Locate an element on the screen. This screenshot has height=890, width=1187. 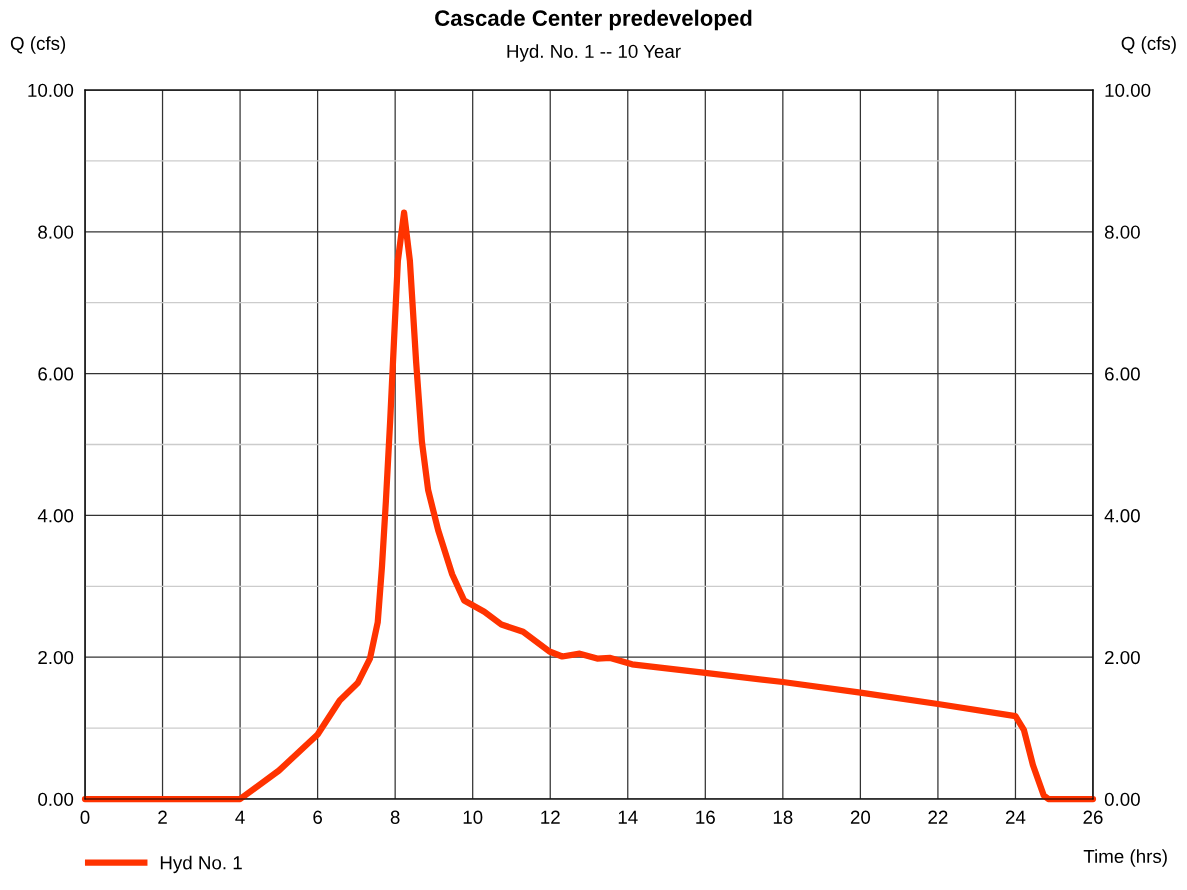
y-tick-label: 2.00 is located at coordinates (56, 657).